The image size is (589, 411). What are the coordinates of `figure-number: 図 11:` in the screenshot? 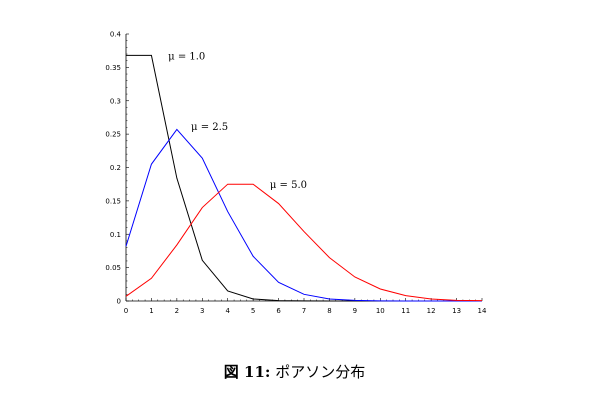 It's located at (247, 372).